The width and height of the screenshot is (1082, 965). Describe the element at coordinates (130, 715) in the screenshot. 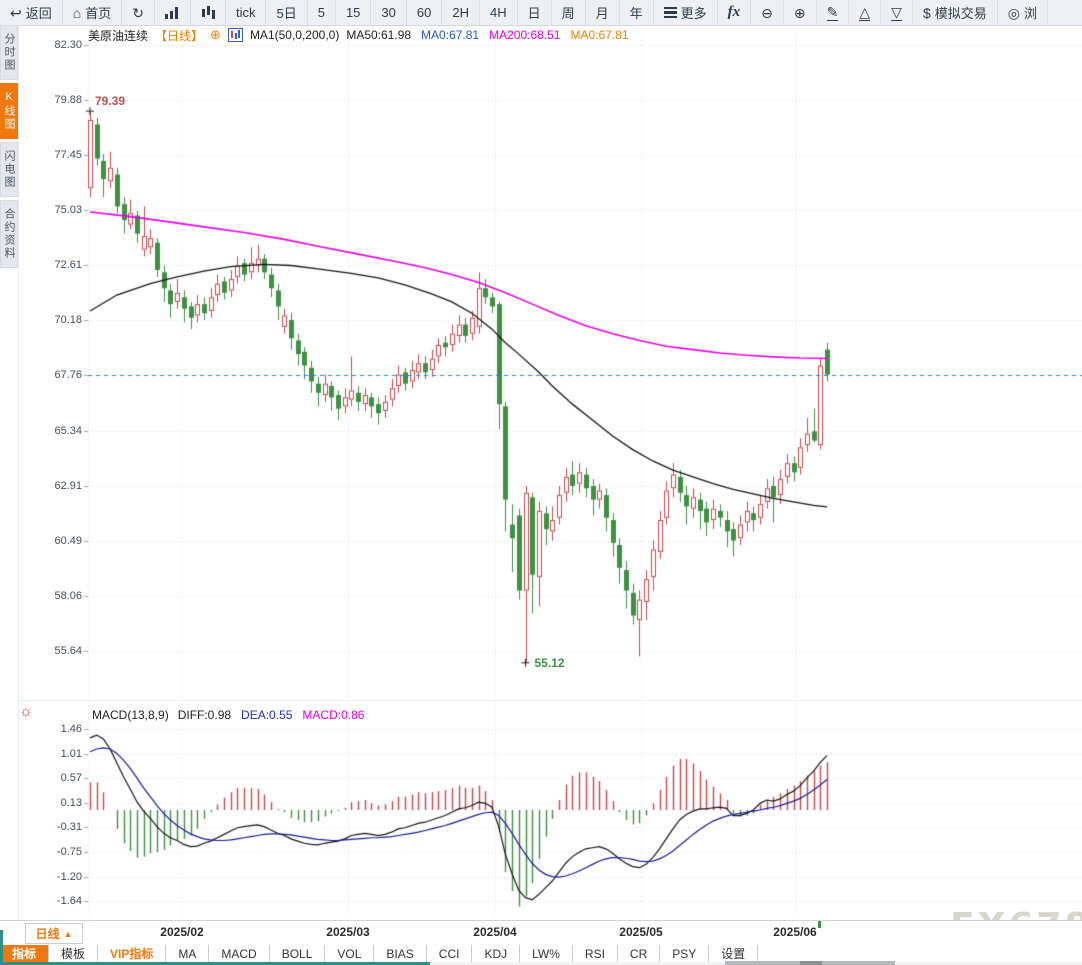

I see `macd-settings-label: MACD(13,8,9)` at that location.